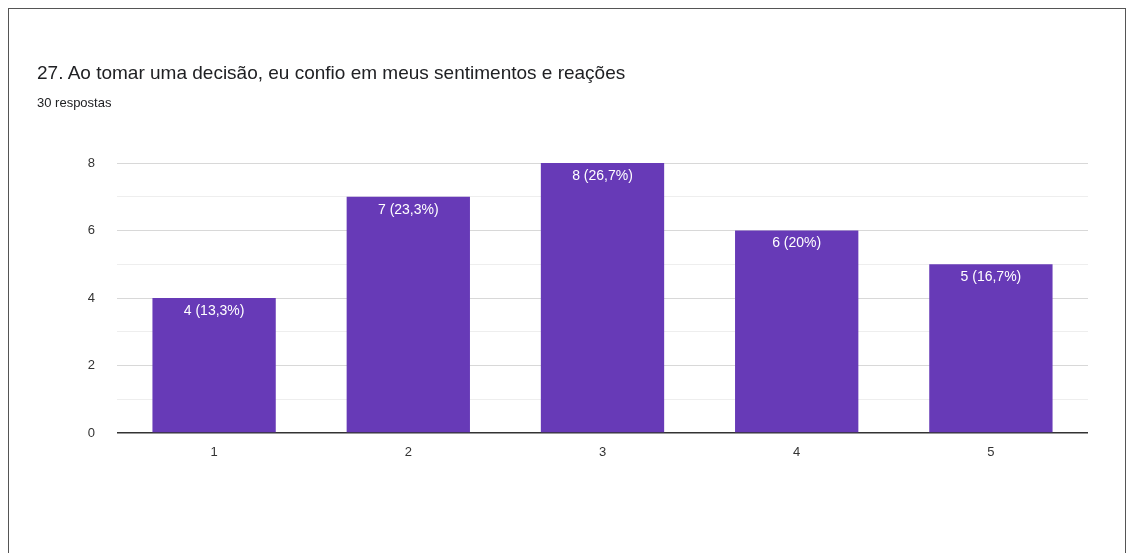 This screenshot has height=553, width=1130. Describe the element at coordinates (91, 297) in the screenshot. I see `y-tick-label: 4` at that location.